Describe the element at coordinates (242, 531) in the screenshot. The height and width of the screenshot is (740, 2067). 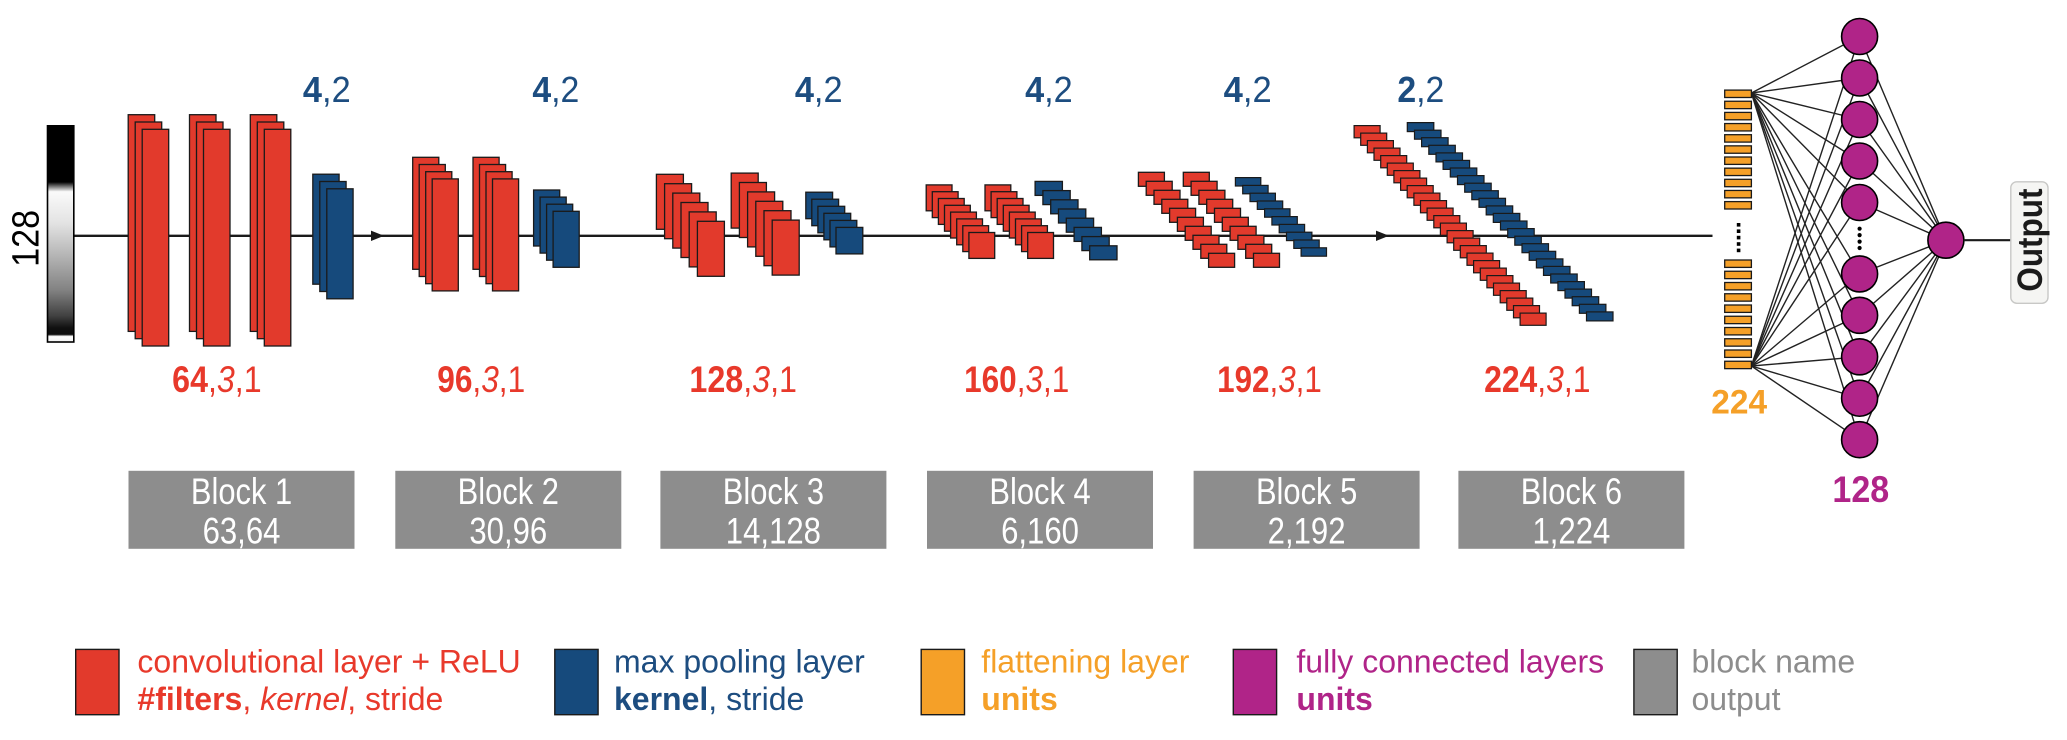
I see `svg-text: 63,64` at that location.